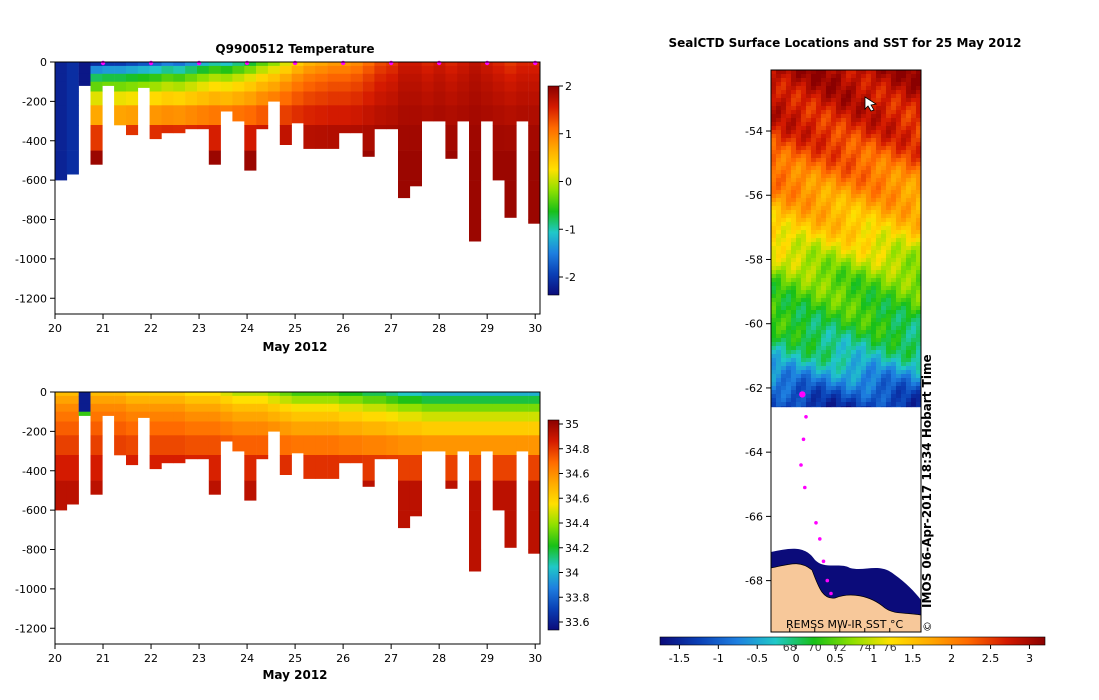 The height and width of the screenshot is (700, 1099). I want to click on seal-position, so click(803, 439).